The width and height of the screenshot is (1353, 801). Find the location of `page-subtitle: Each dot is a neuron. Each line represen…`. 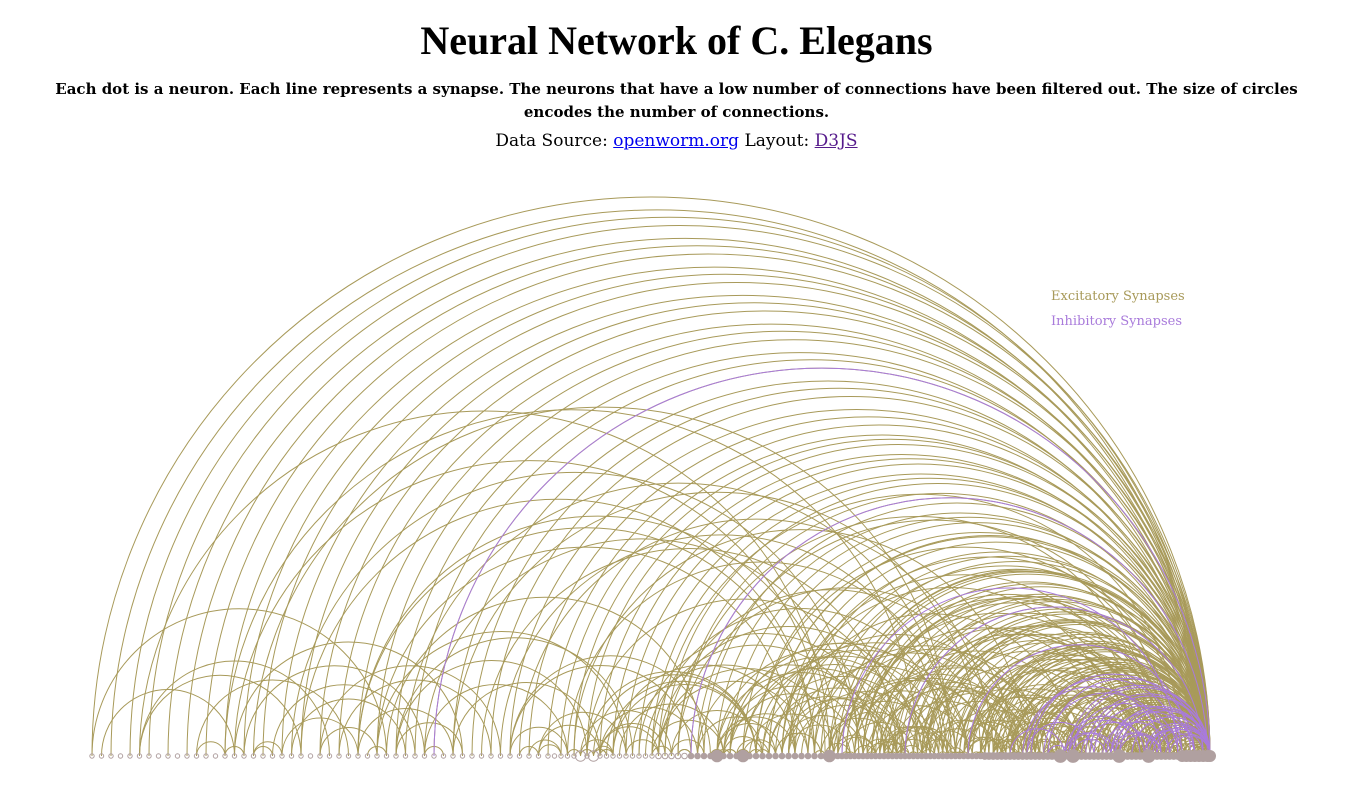

page-subtitle: Each dot is a neuron. Each line represen… is located at coordinates (676, 100).